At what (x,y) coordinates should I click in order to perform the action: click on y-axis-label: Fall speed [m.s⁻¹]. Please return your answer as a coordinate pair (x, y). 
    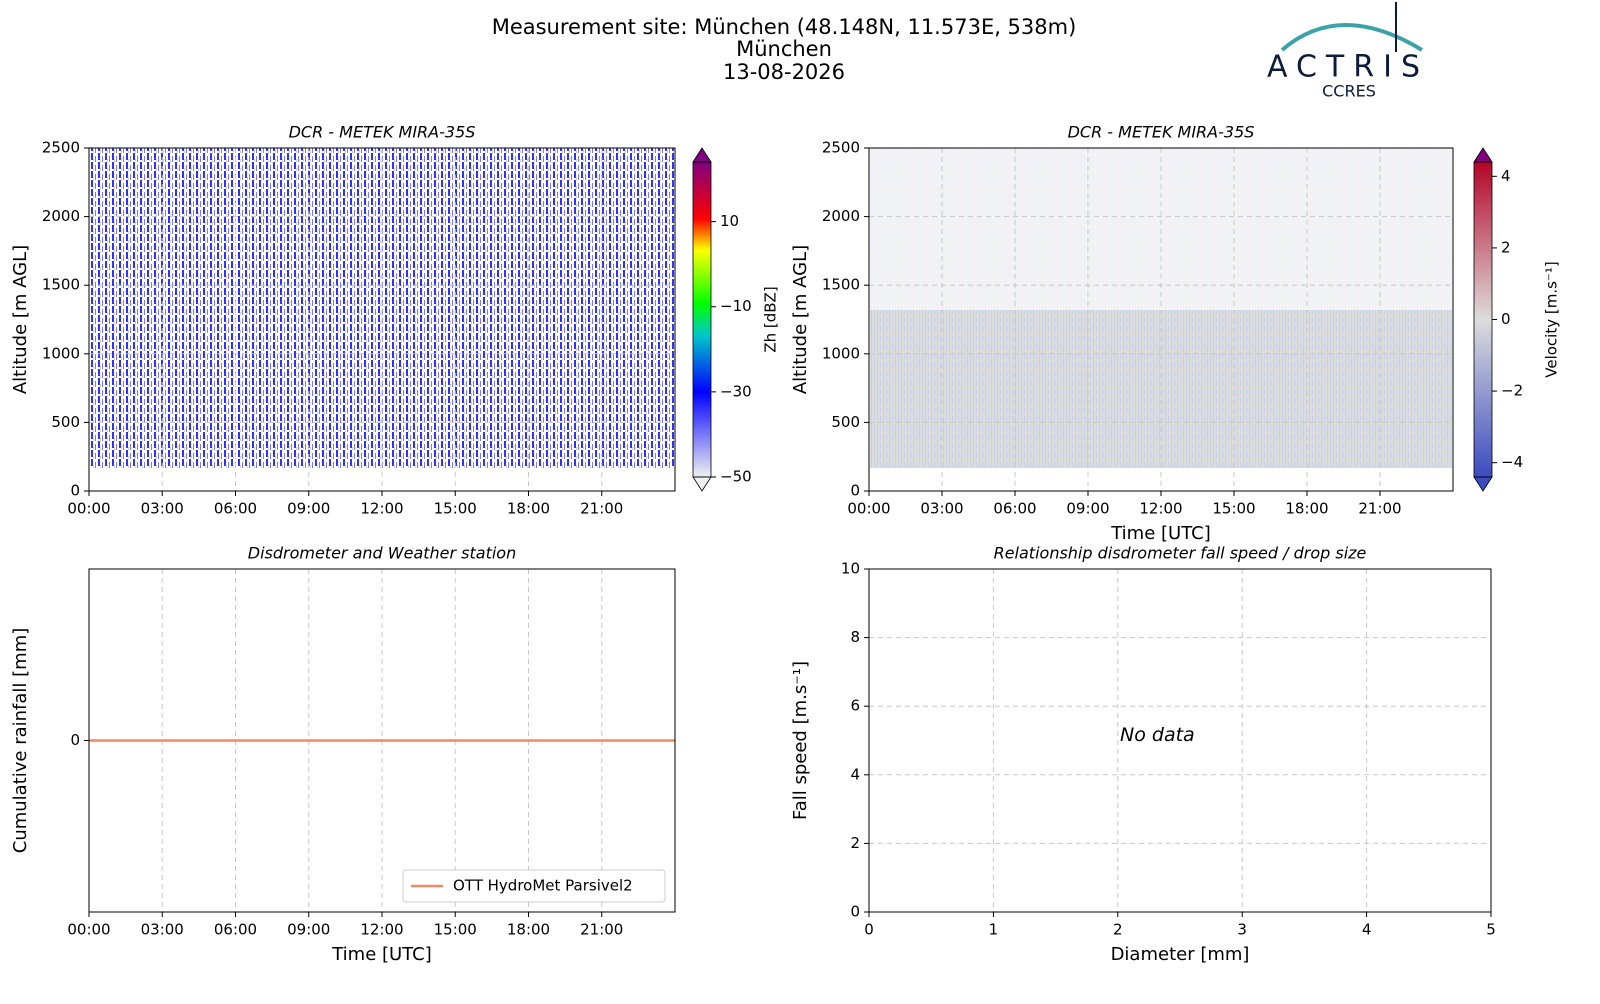
    Looking at the image, I should click on (800, 740).